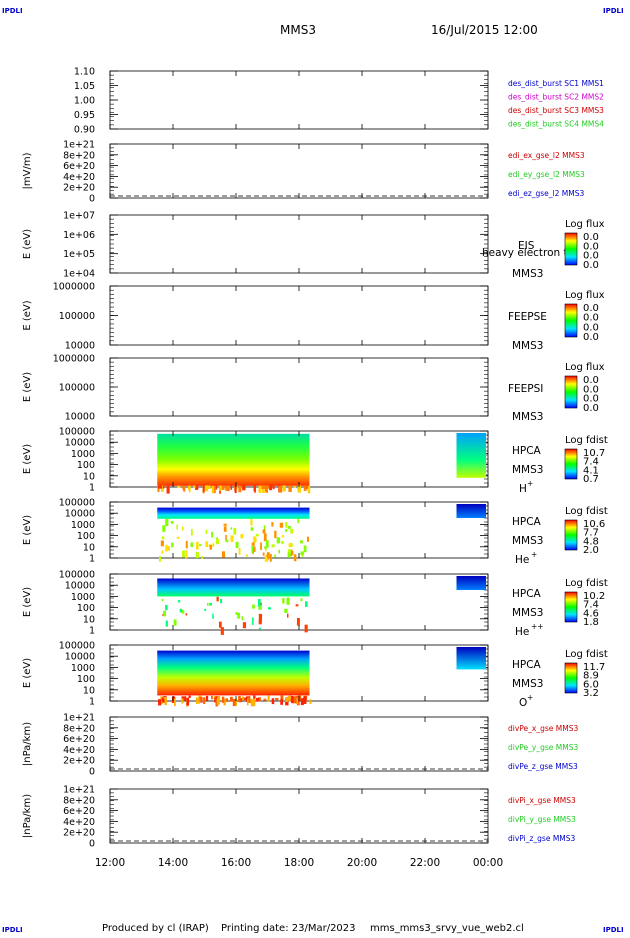 The image size is (630, 938). Describe the element at coordinates (586, 440) in the screenshot. I see `colorbar-title: Log fdist` at that location.